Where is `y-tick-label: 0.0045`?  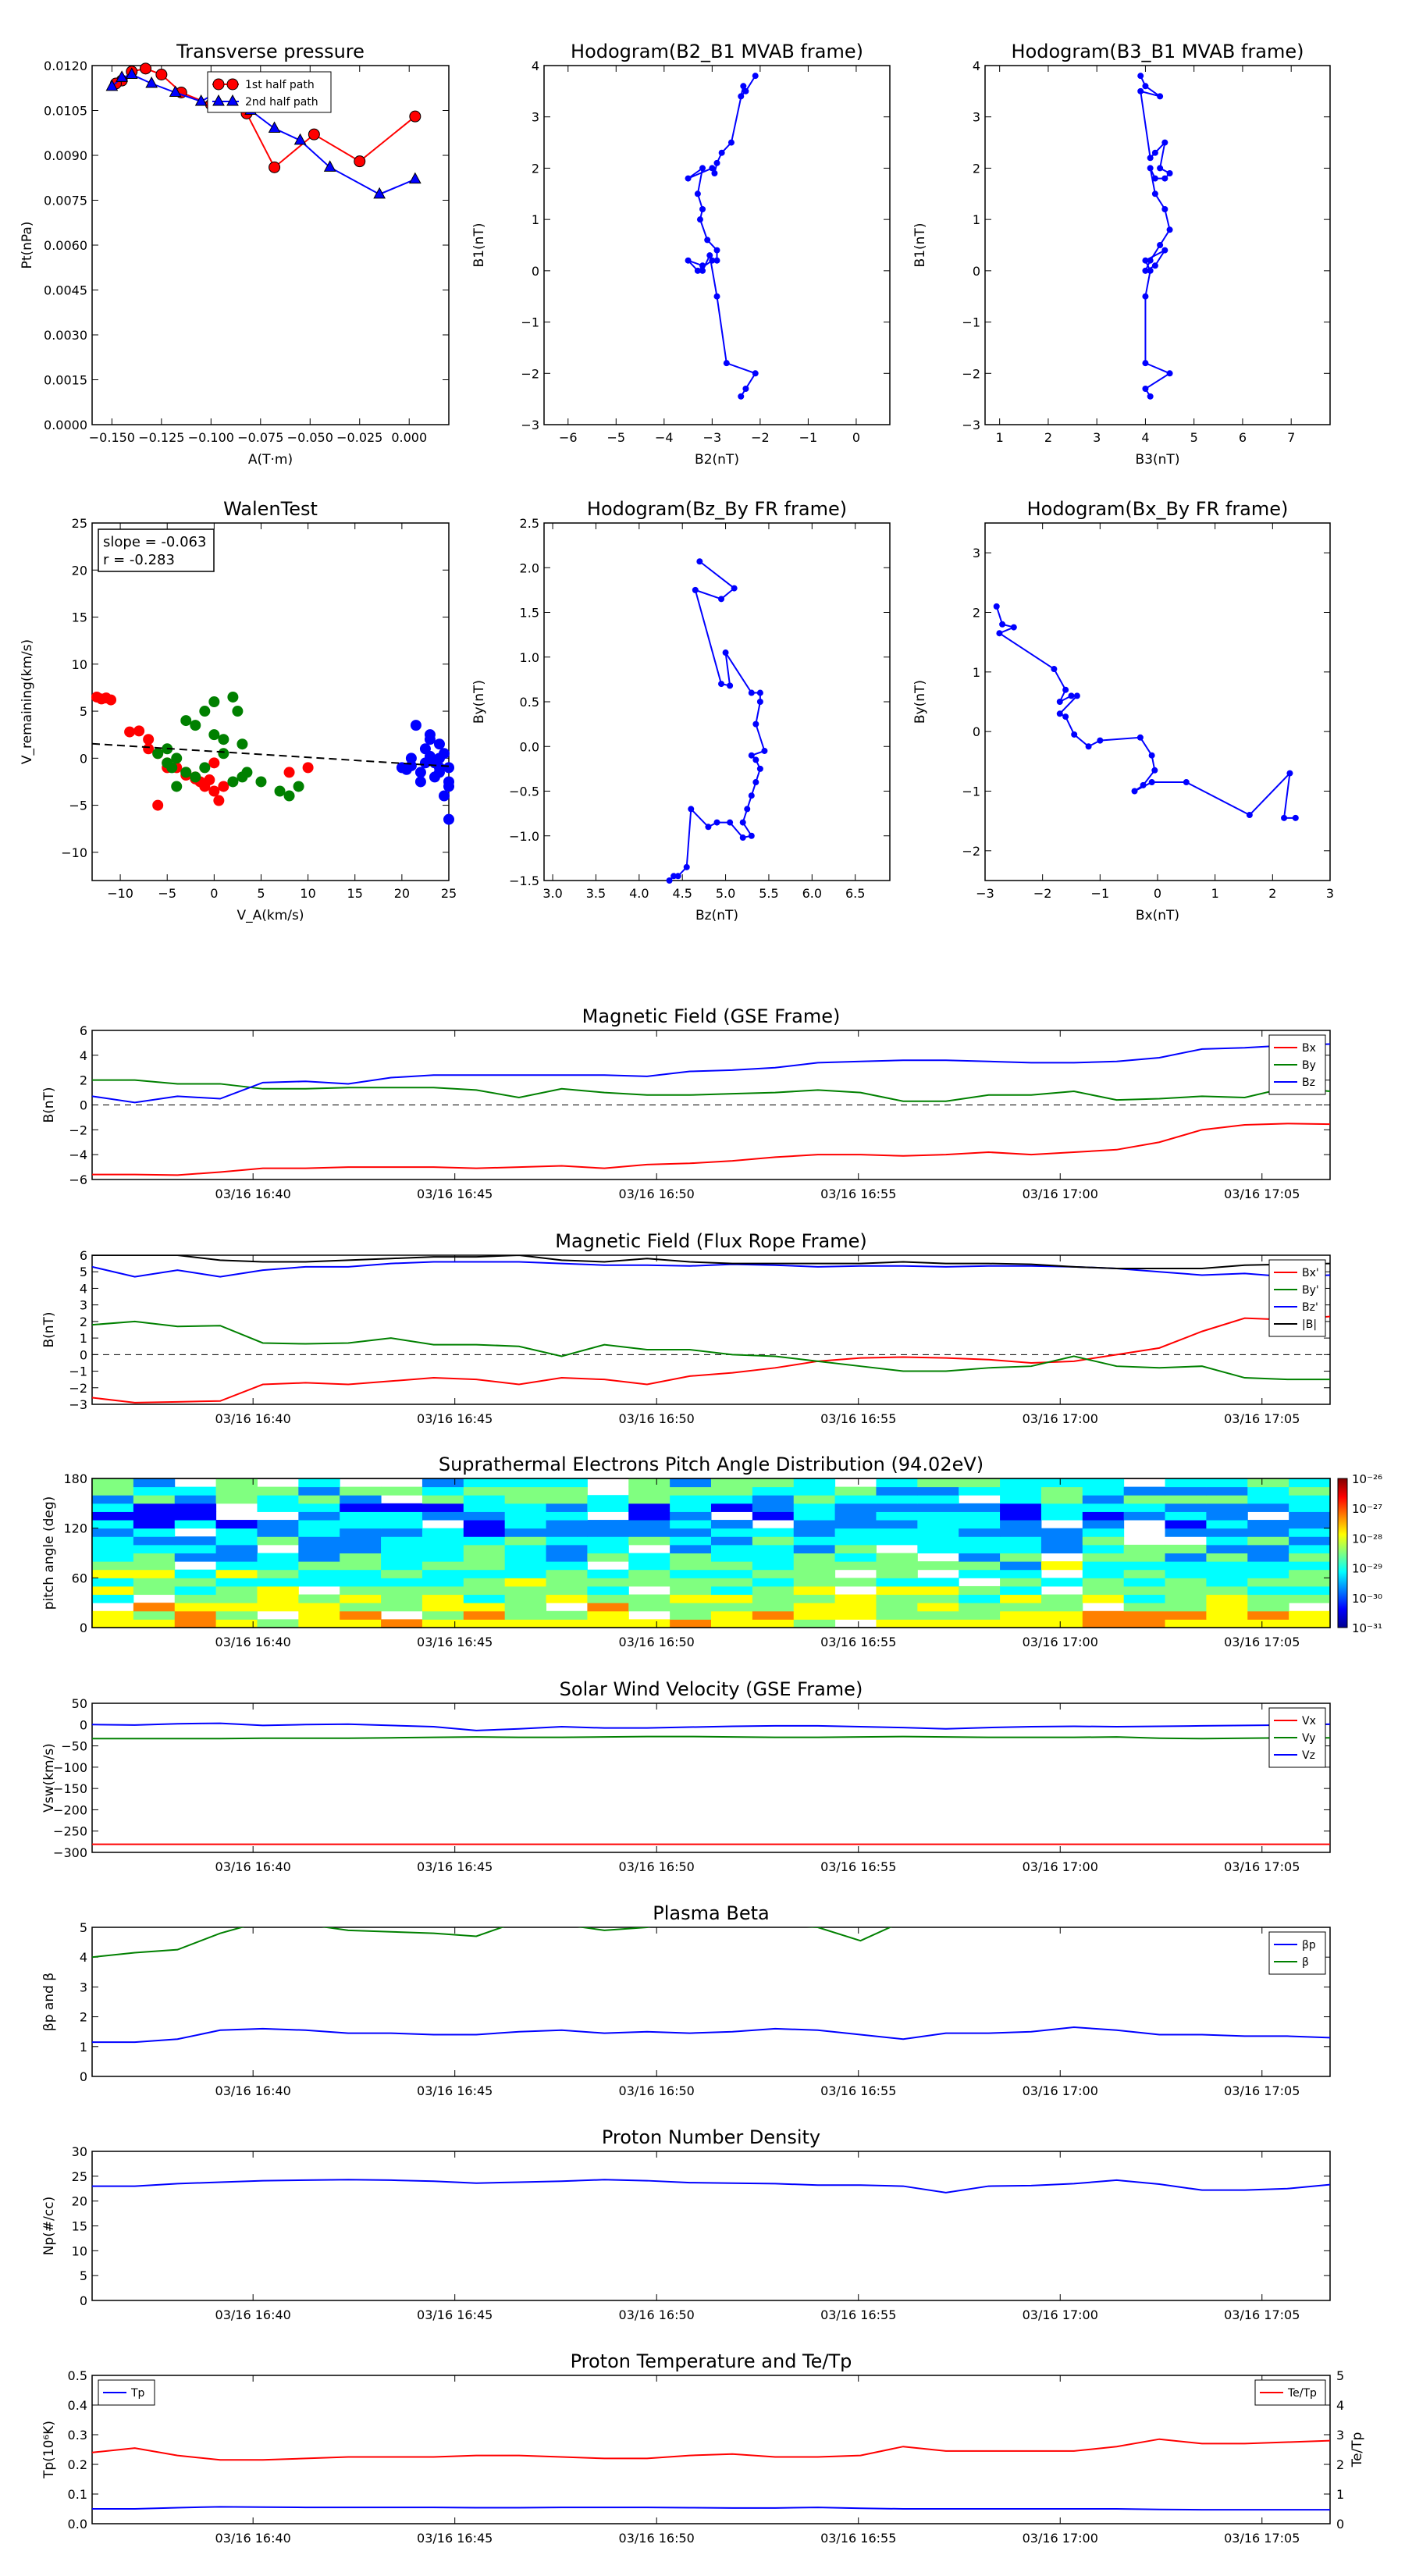
y-tick-label: 0.0045 is located at coordinates (65, 290).